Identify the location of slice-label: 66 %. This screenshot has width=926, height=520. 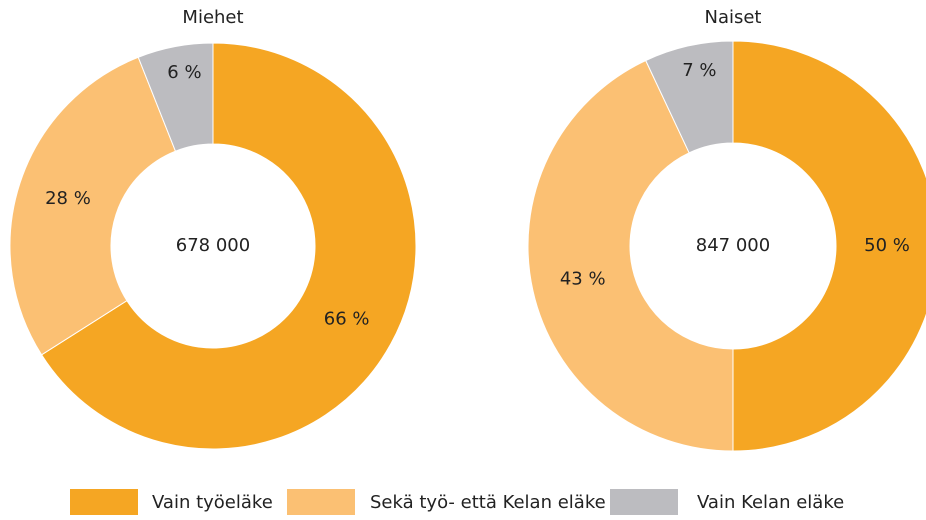
(347, 318).